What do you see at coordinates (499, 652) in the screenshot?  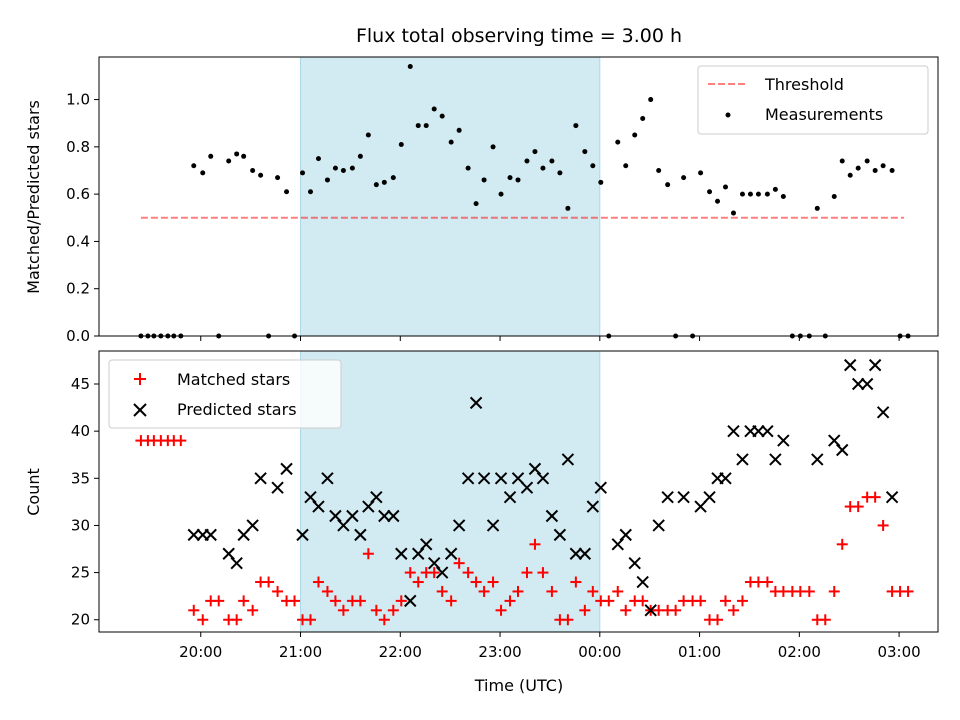 I see `count-x-tick-label: 23:00` at bounding box center [499, 652].